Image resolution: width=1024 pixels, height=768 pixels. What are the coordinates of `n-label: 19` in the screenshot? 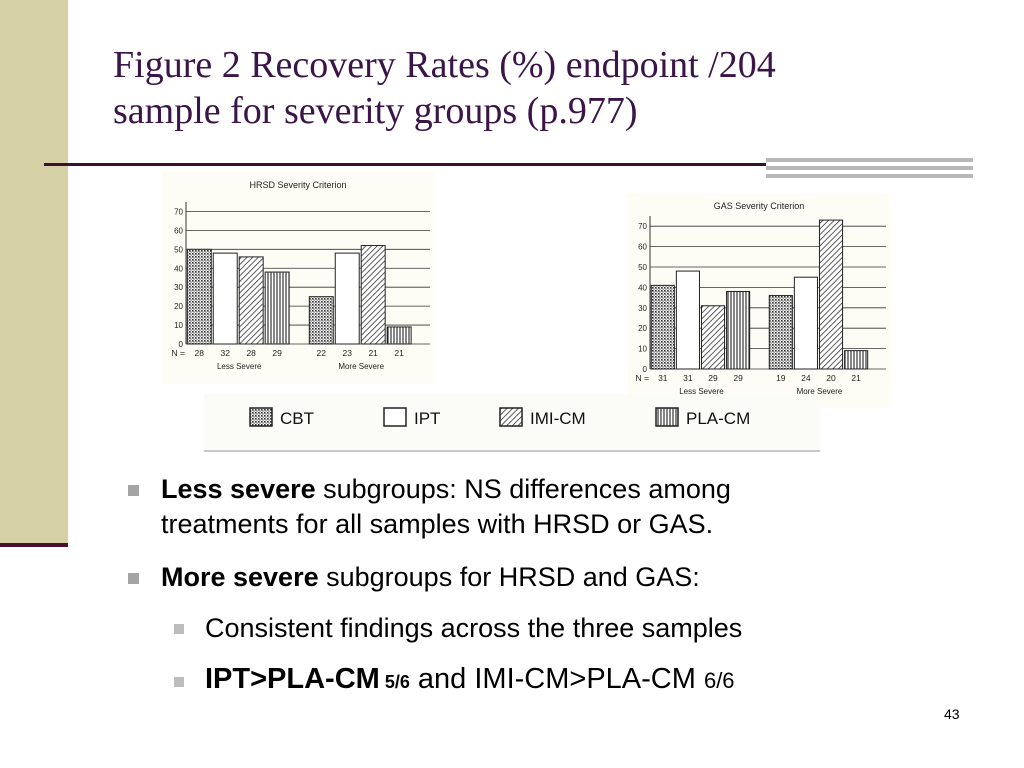 It's located at (781, 378).